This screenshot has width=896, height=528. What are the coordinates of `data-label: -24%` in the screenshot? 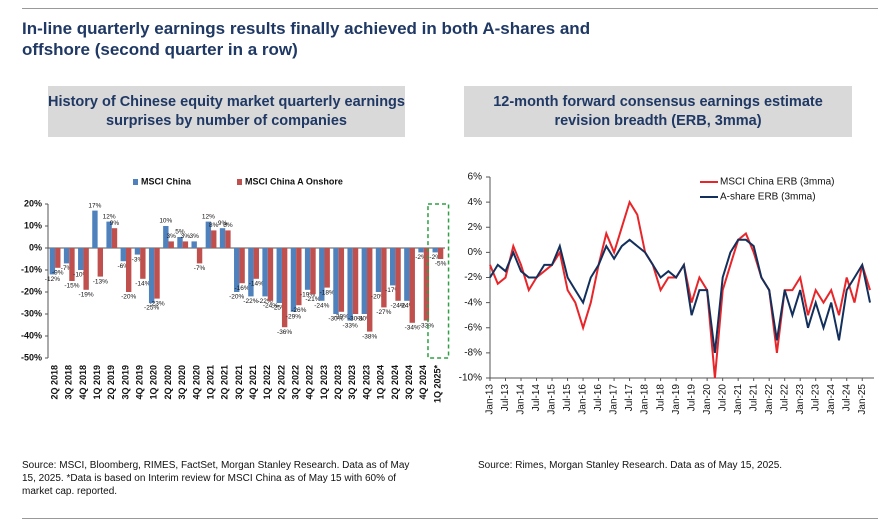 It's located at (321, 306).